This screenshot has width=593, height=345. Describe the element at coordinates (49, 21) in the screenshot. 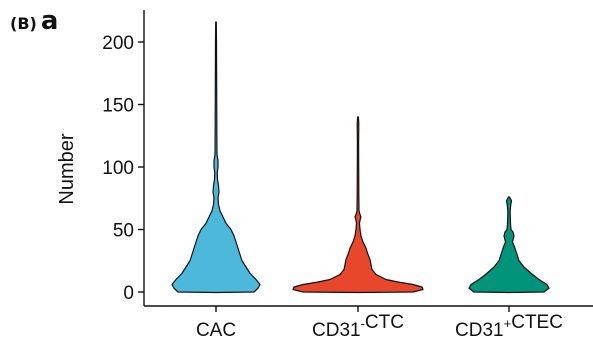

I see `panel-label-letter: a` at that location.